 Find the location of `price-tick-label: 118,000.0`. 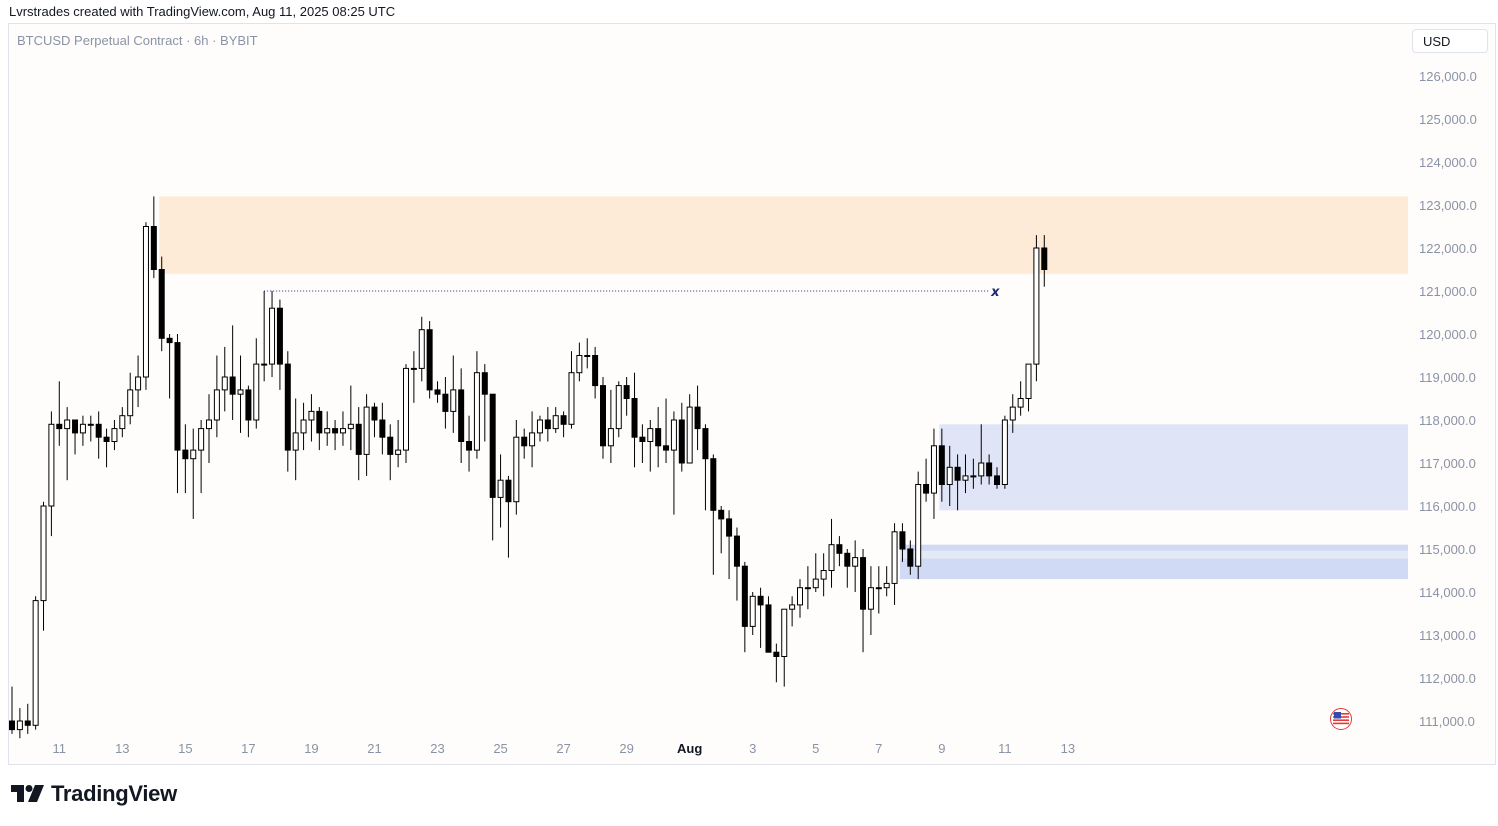

price-tick-label: 118,000.0 is located at coordinates (1447, 420).